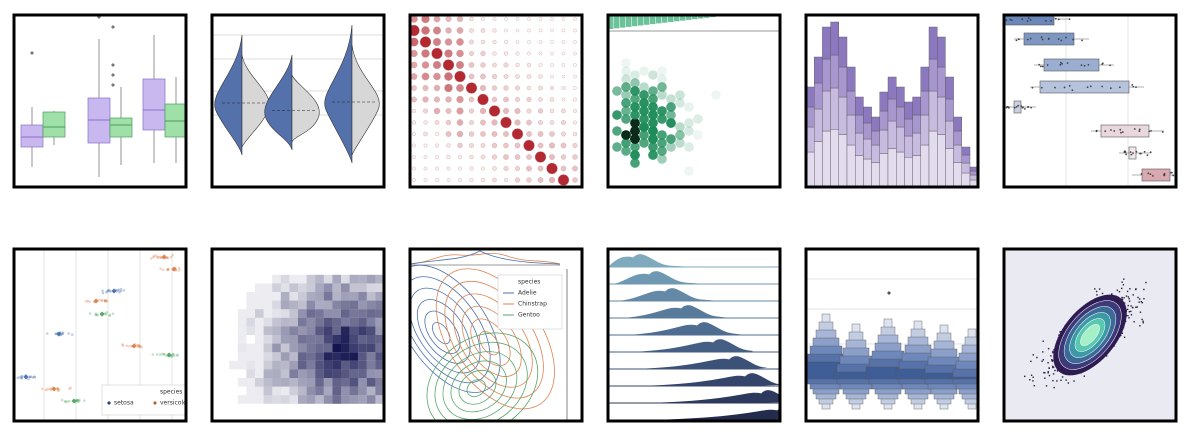 Image resolution: width=1191 pixels, height=436 pixels. What do you see at coordinates (965, 376) in the screenshot?
I see `boxen-level` at bounding box center [965, 376].